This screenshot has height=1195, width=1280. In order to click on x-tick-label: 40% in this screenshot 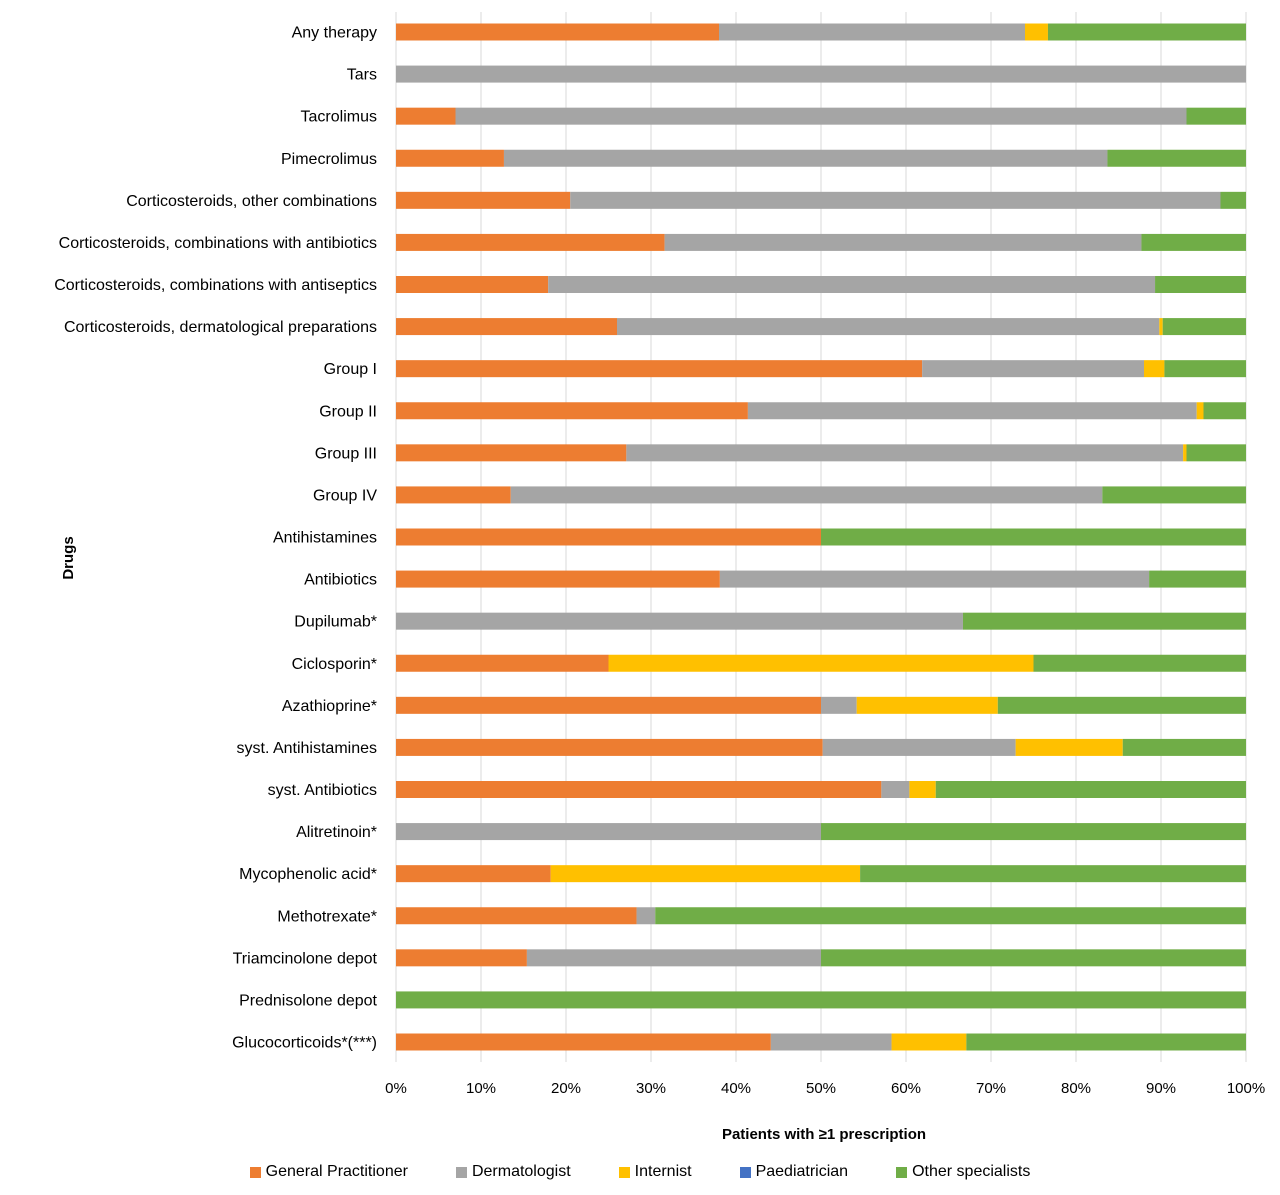, I will do `click(736, 1088)`.